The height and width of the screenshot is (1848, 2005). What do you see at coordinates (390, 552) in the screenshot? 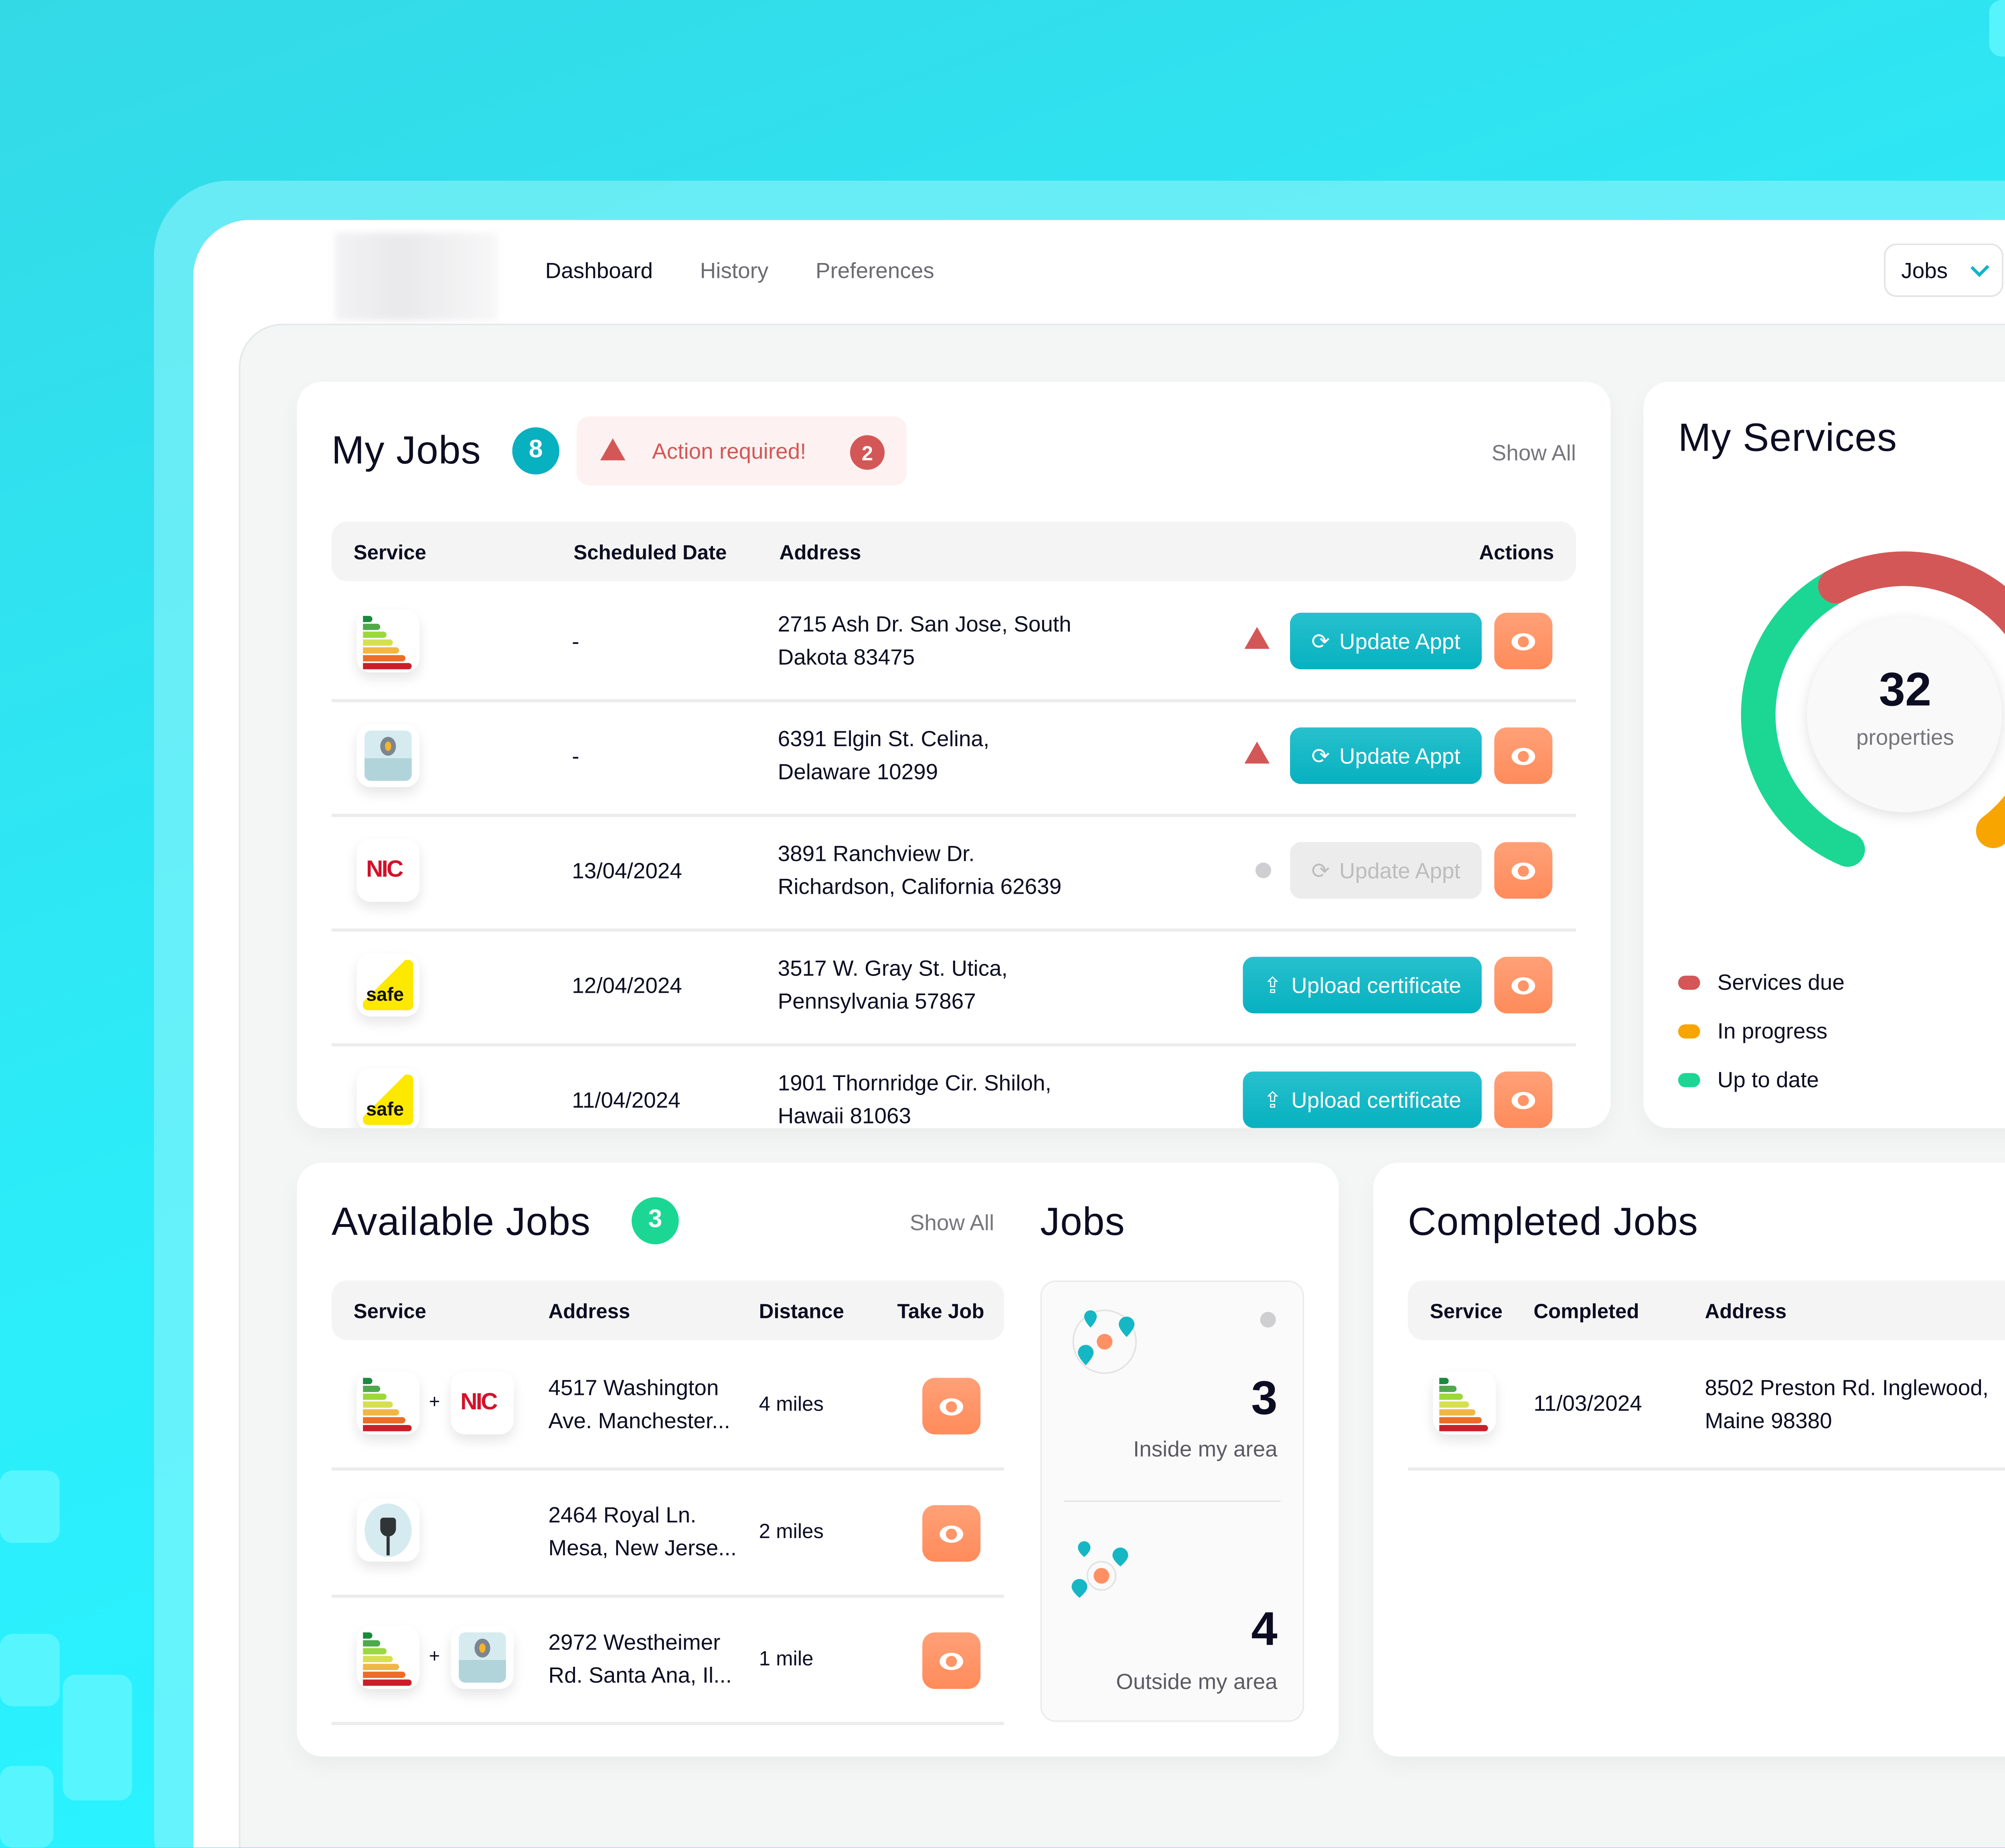
I see `col-service: Service` at bounding box center [390, 552].